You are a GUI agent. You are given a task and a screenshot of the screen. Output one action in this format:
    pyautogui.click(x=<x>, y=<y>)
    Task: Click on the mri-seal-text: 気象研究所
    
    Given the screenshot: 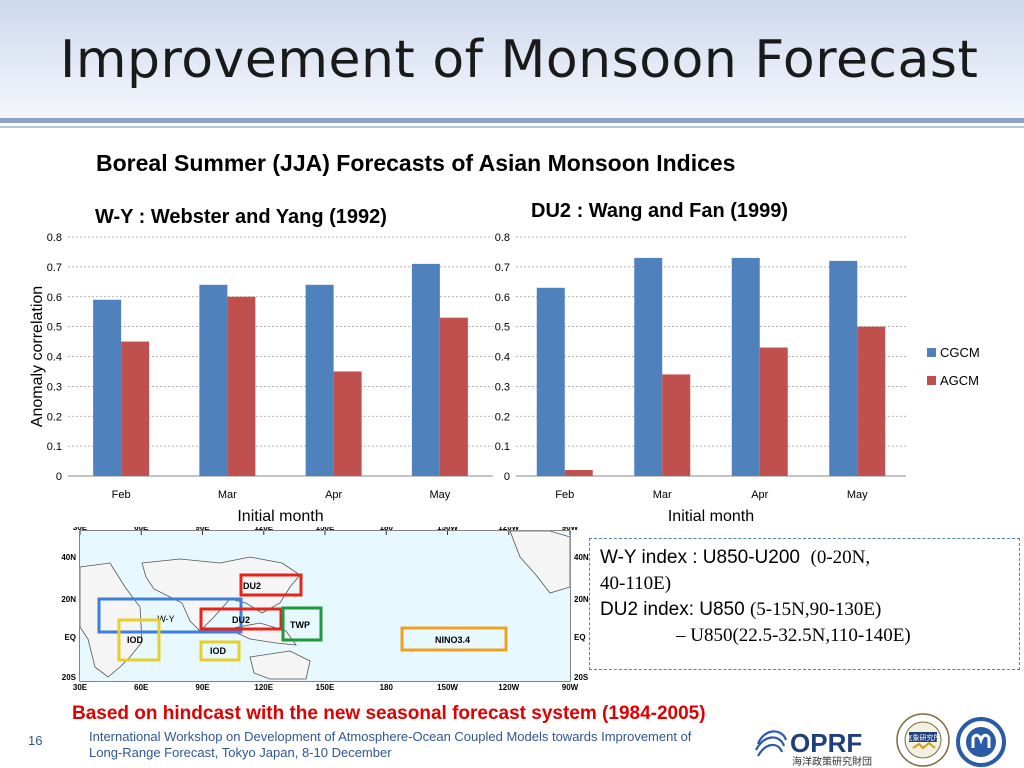 What is the action you would take?
    pyautogui.click(x=923, y=737)
    